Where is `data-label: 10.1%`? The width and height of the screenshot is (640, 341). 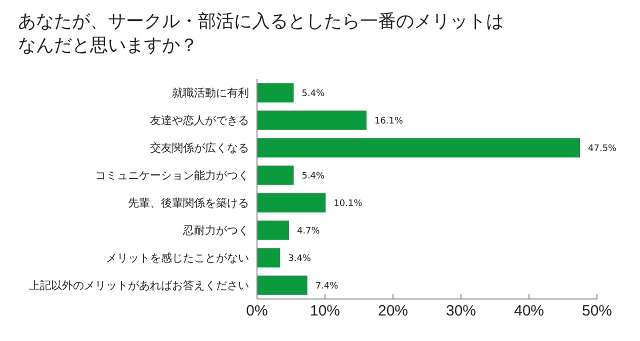
data-label: 10.1% is located at coordinates (348, 203).